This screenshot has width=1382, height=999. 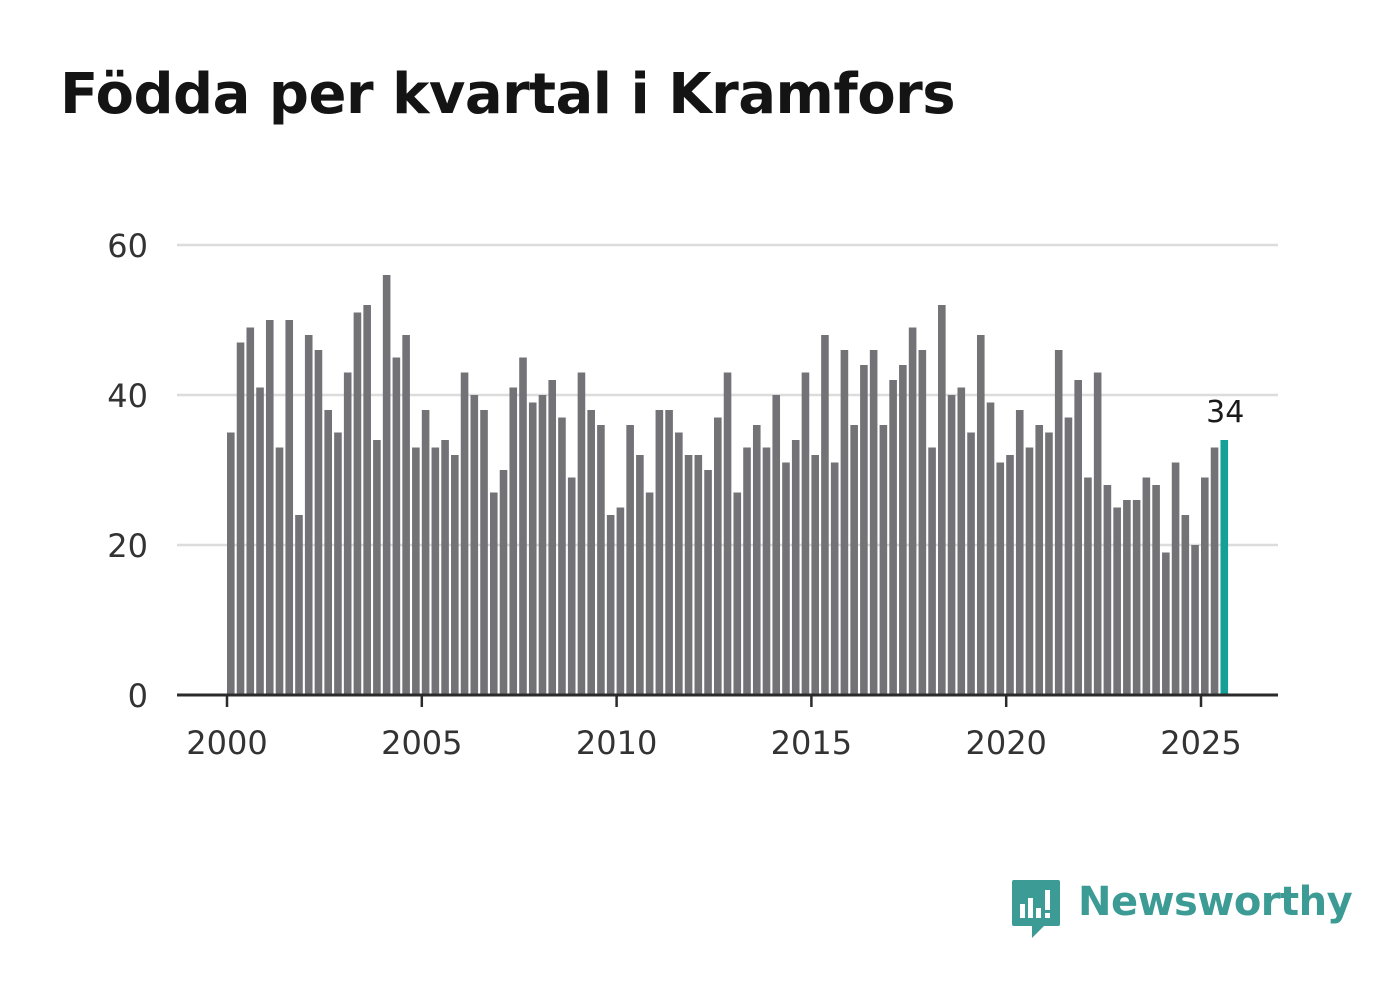 I want to click on bar-2006-q1, so click(x=464, y=533).